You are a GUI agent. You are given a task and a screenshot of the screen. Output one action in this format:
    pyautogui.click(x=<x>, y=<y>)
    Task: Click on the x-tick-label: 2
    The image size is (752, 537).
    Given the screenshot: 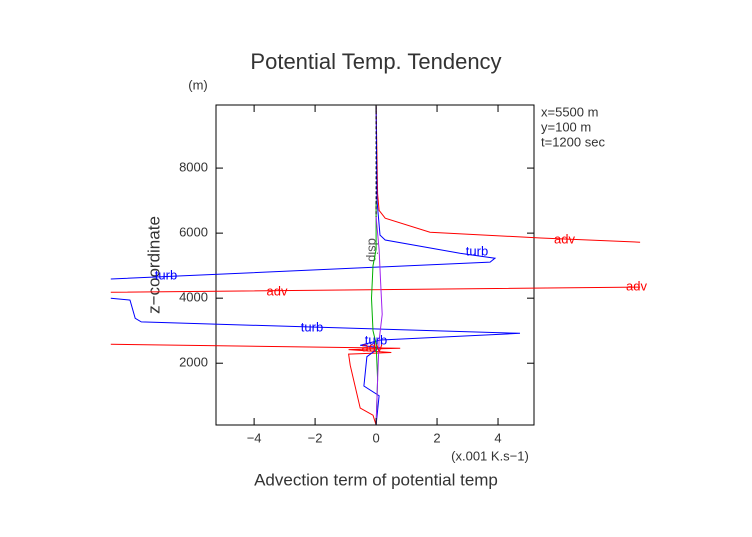 What is the action you would take?
    pyautogui.click(x=436, y=437)
    